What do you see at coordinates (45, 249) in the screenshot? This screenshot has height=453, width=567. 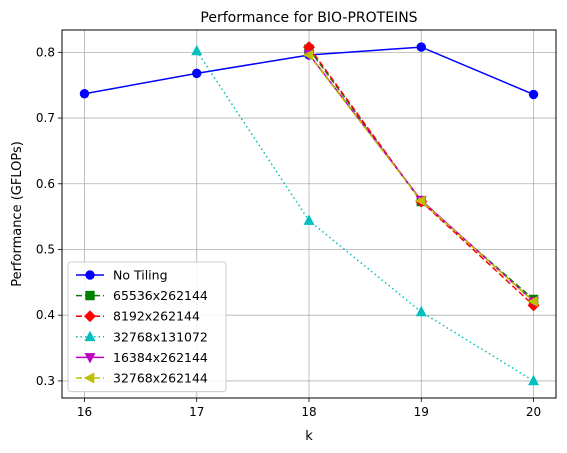 I see `y-tick-label: 0.5` at bounding box center [45, 249].